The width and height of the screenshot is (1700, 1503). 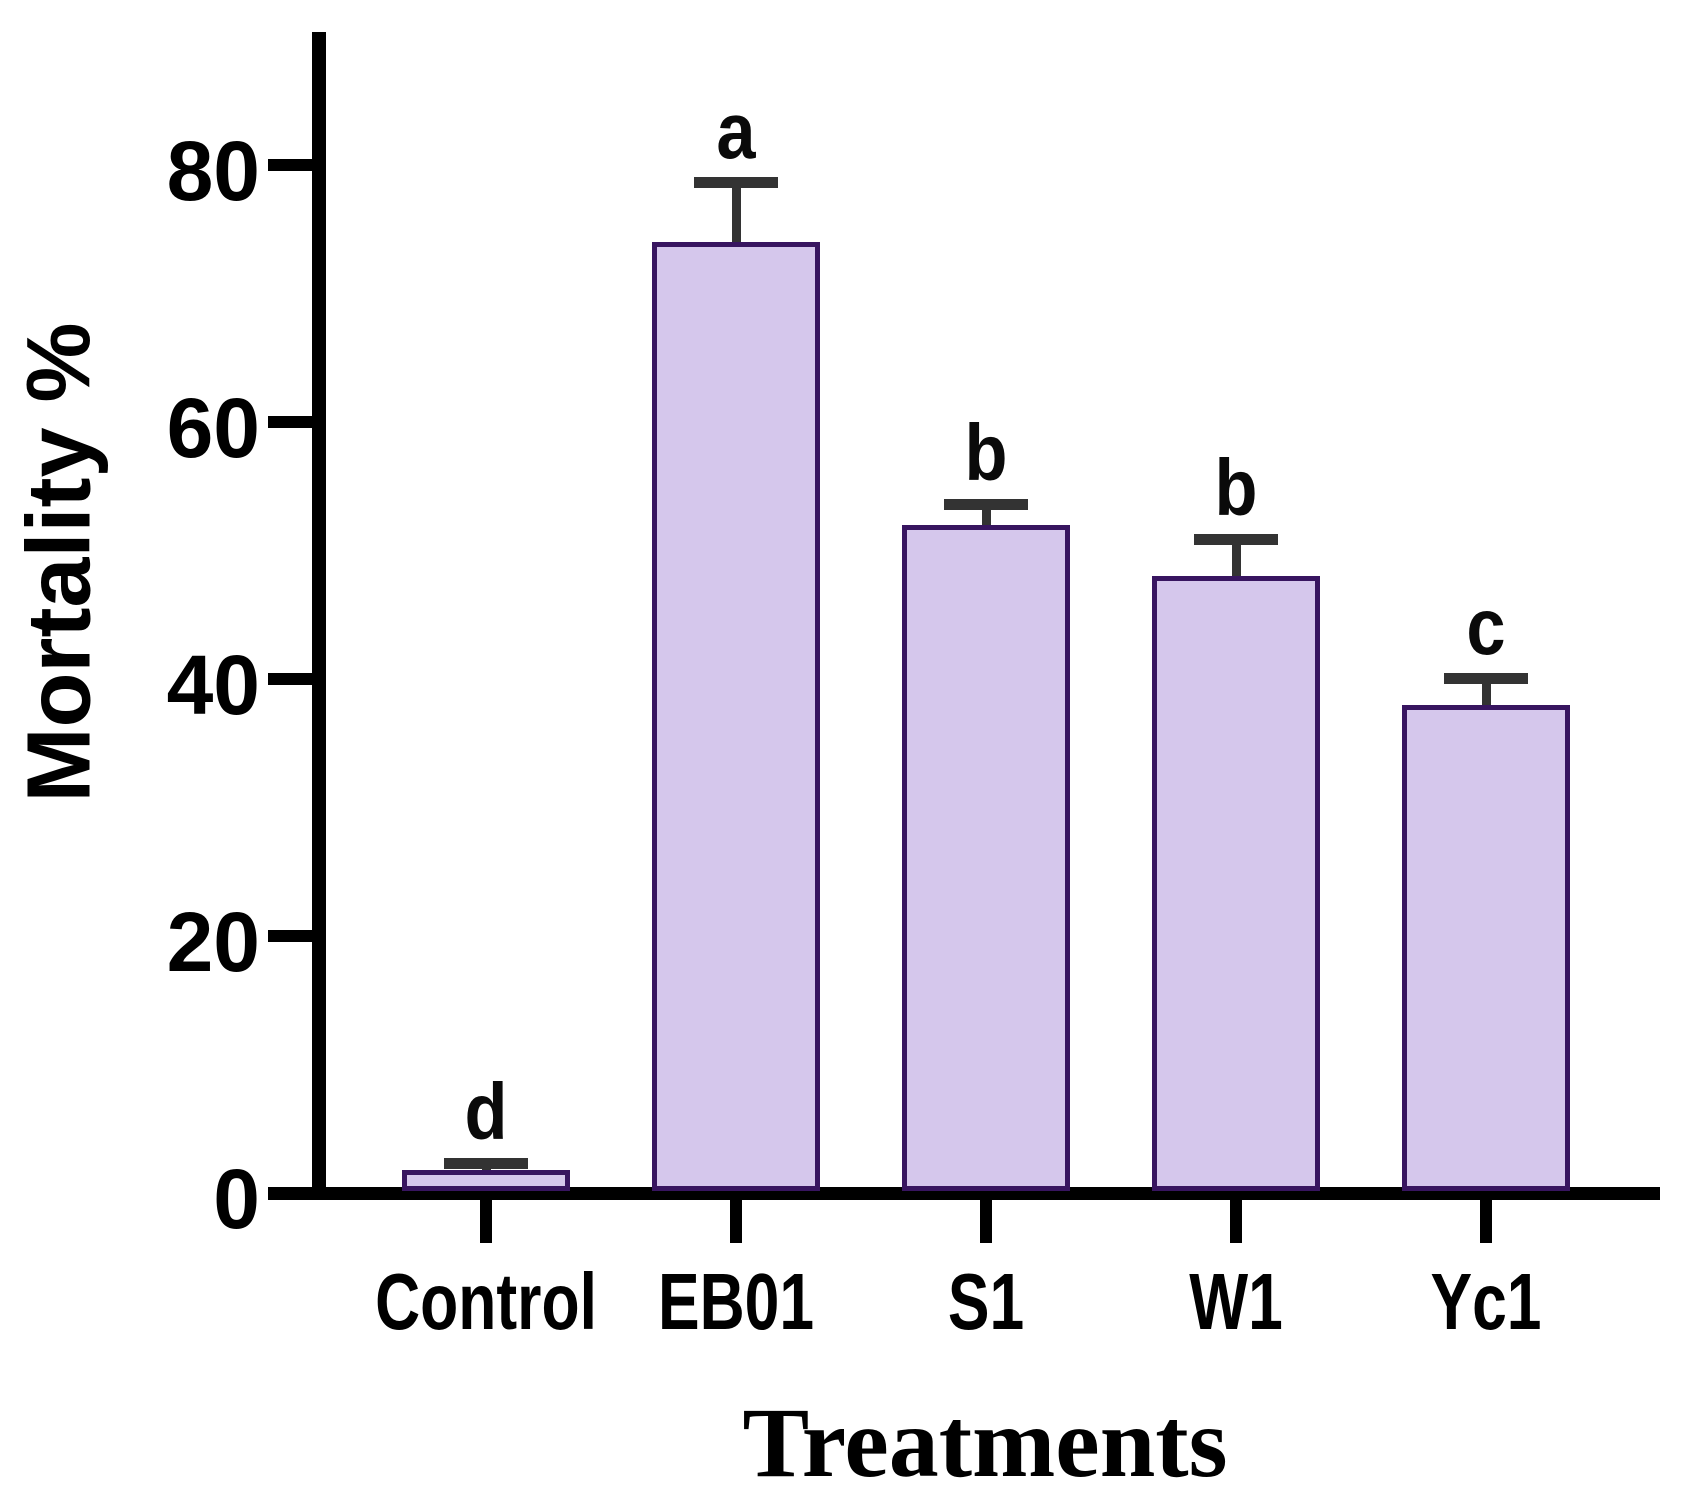 What do you see at coordinates (236, 1199) in the screenshot?
I see `y-axis-tick-label: 0` at bounding box center [236, 1199].